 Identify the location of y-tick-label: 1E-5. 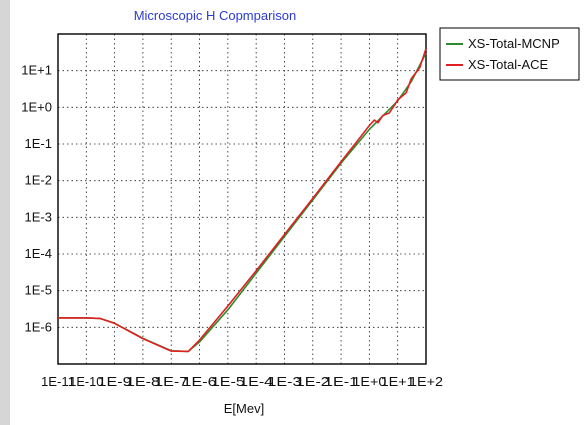
(38, 290).